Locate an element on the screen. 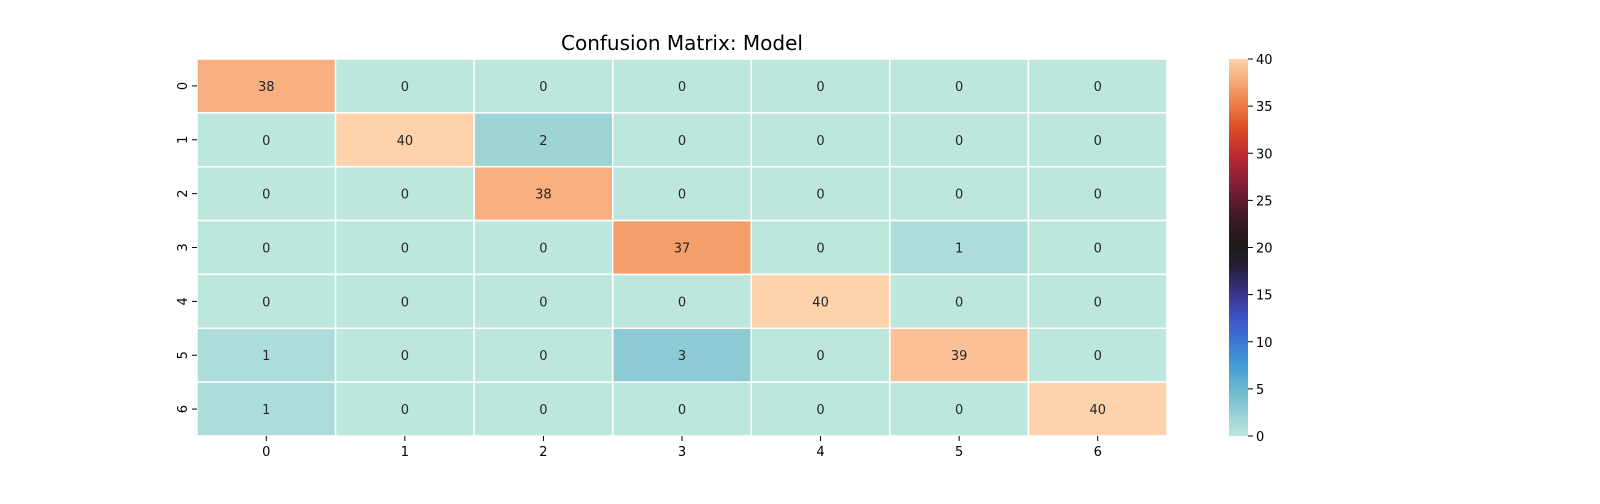 The width and height of the screenshot is (1600, 504). y-tick-label: 2 is located at coordinates (183, 194).